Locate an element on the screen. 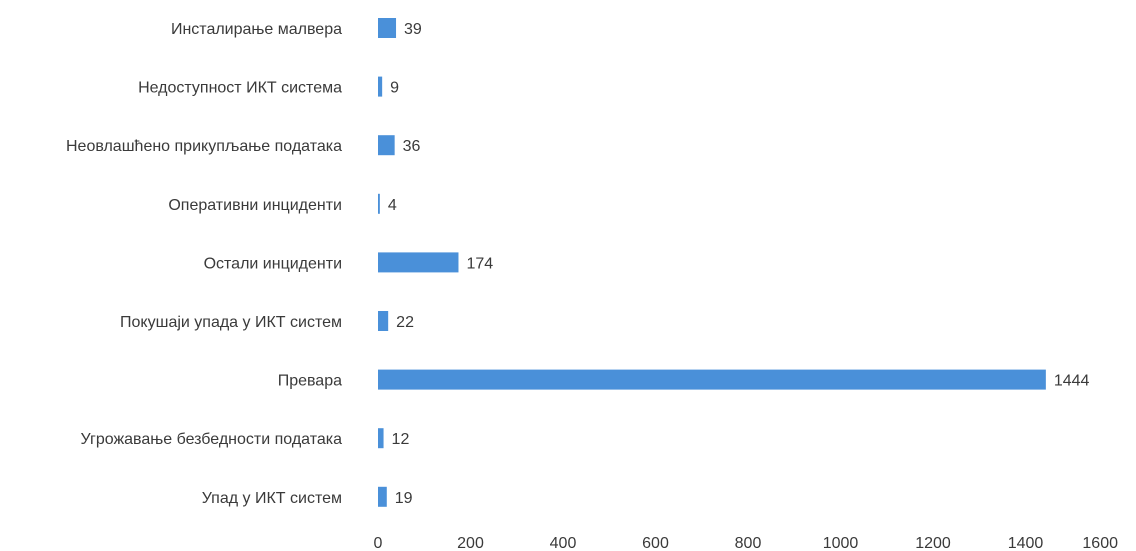  value-label: 1444 is located at coordinates (1072, 381).